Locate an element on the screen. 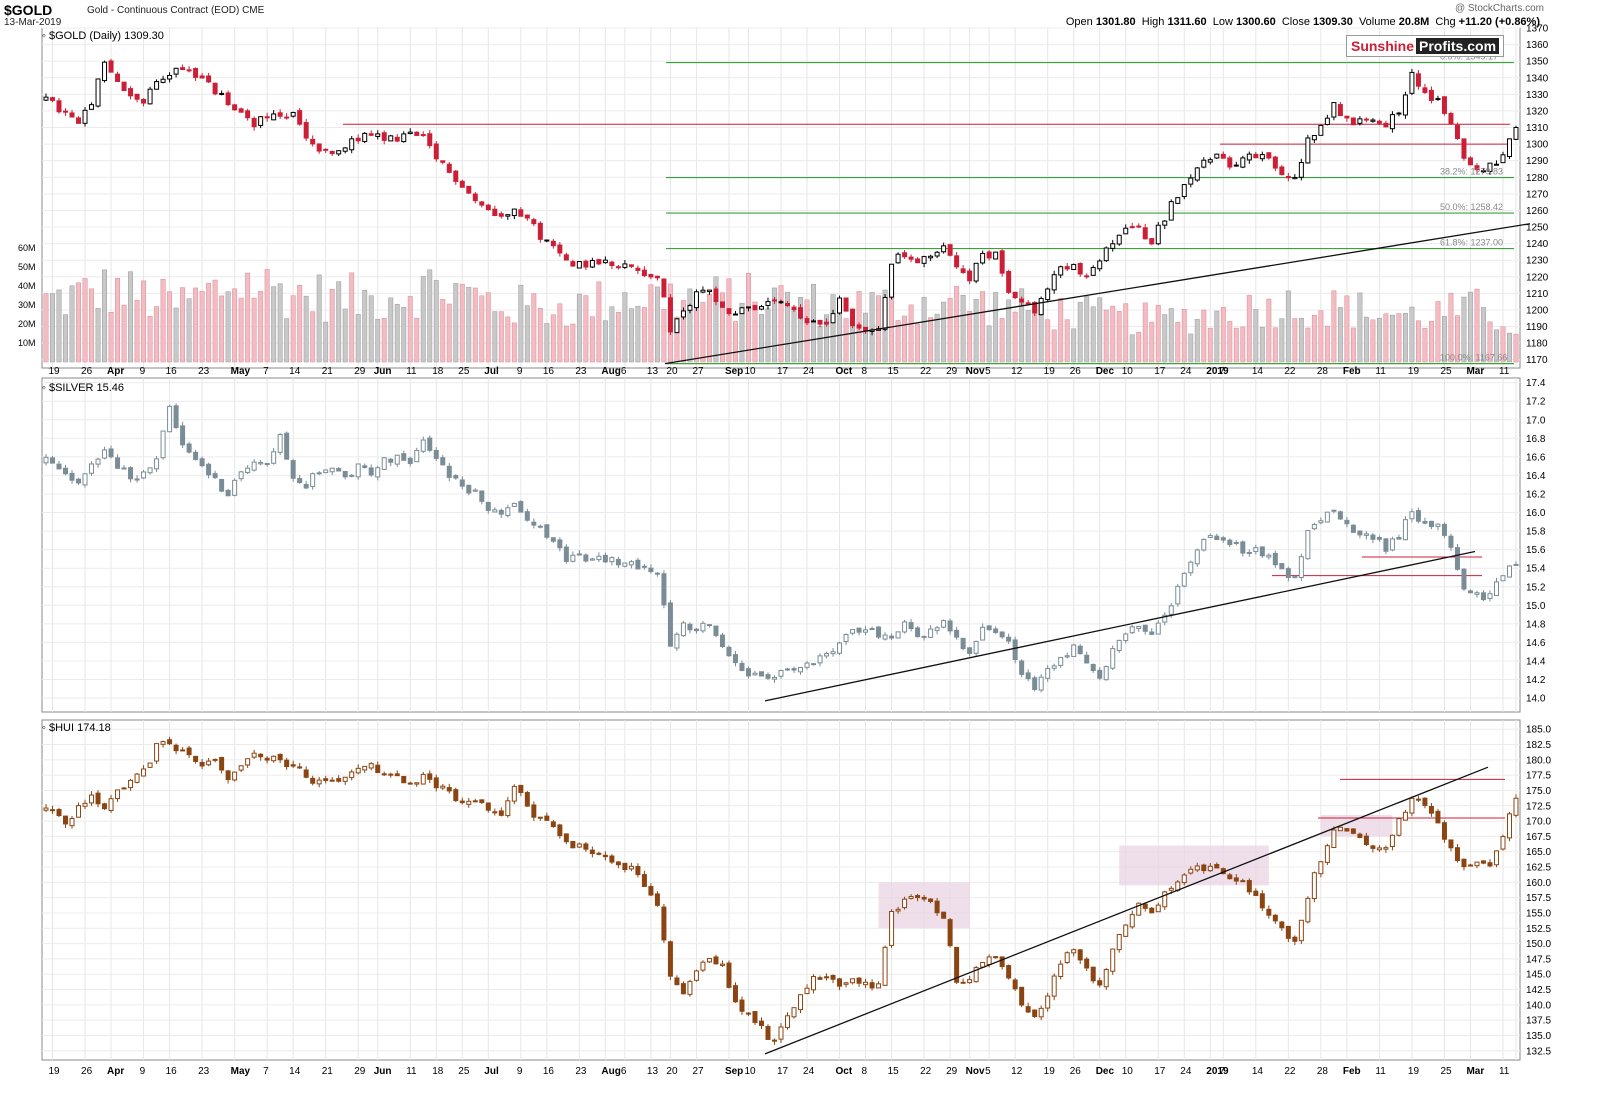 Image resolution: width=1600 pixels, height=1100 pixels. x-axis-label: 22 is located at coordinates (926, 1071).